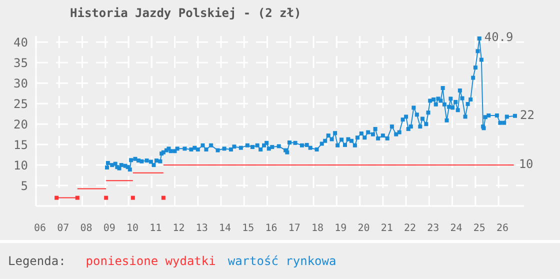  I want to click on x-tick-label: 19, so click(340, 228).